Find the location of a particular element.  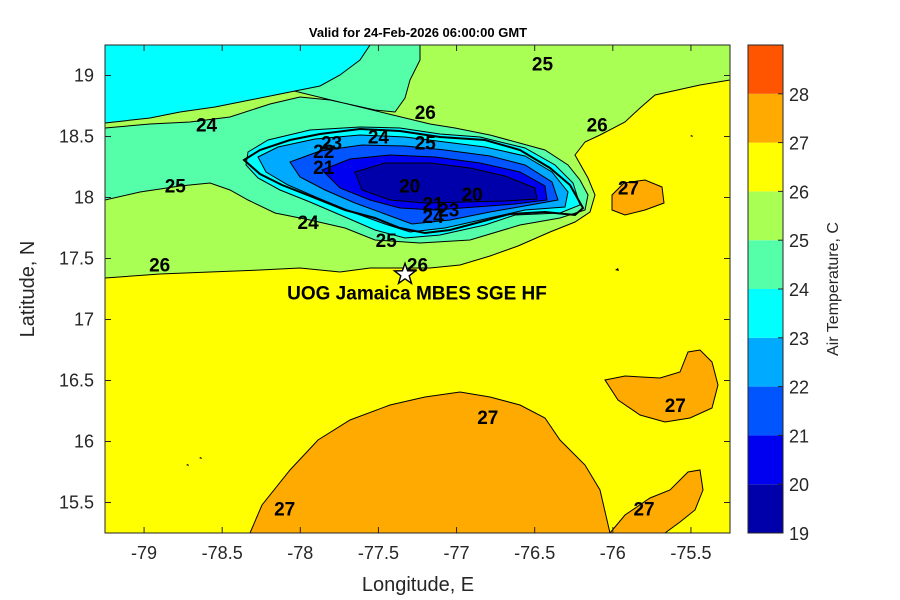

contour-label: 22 is located at coordinates (323, 152).